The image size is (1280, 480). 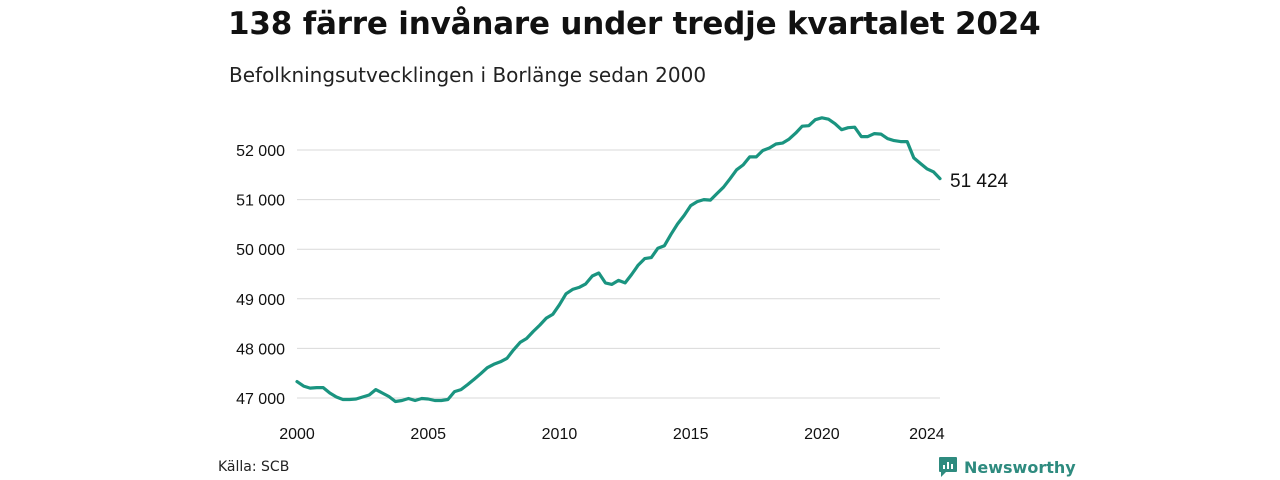 What do you see at coordinates (1020, 467) in the screenshot?
I see `brand-name: Newsworthy` at bounding box center [1020, 467].